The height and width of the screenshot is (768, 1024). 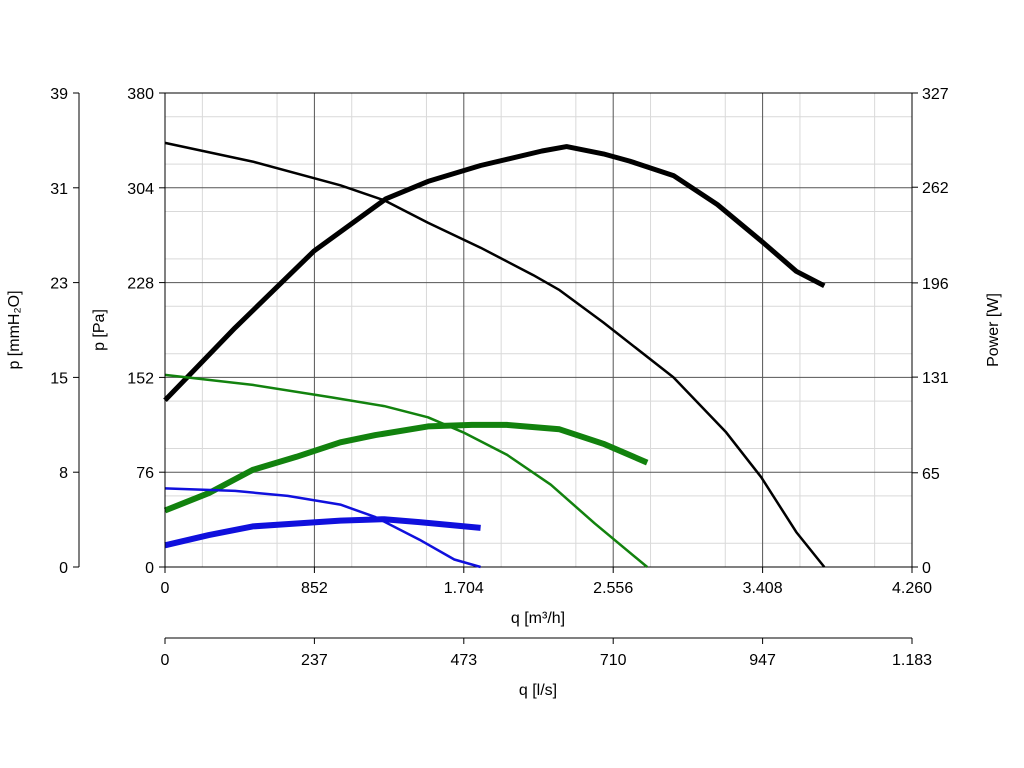 What do you see at coordinates (912, 660) in the screenshot?
I see `x2-tick-label: 1.183` at bounding box center [912, 660].